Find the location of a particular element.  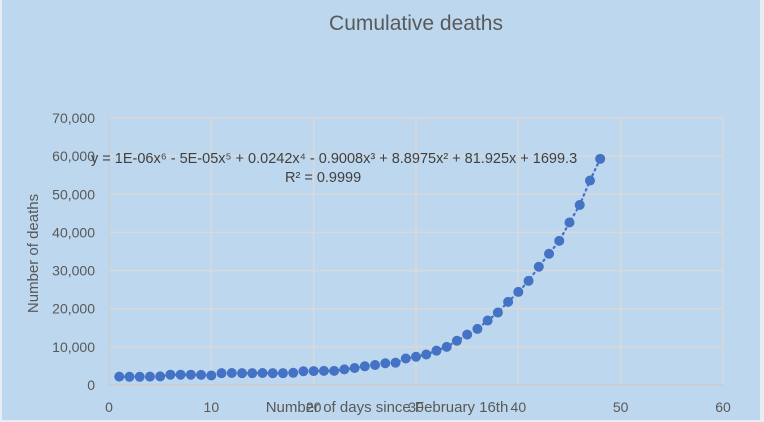

x-tick-label: 50 is located at coordinates (621, 407).